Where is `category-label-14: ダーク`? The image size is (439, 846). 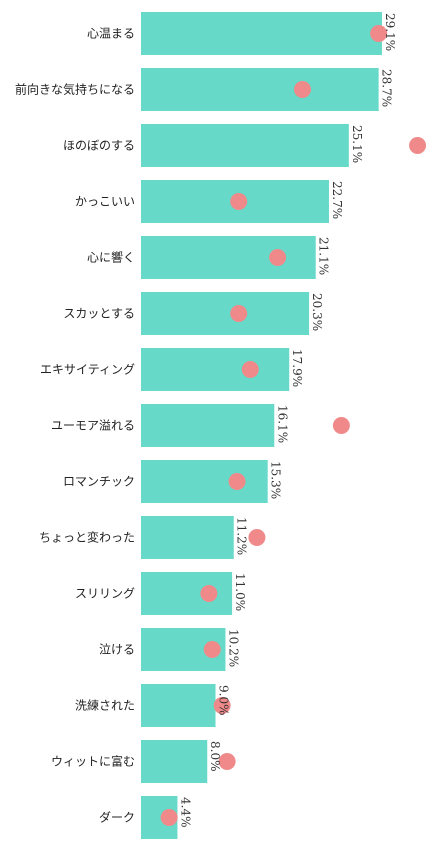 category-label-14: ダーク is located at coordinates (117, 817).